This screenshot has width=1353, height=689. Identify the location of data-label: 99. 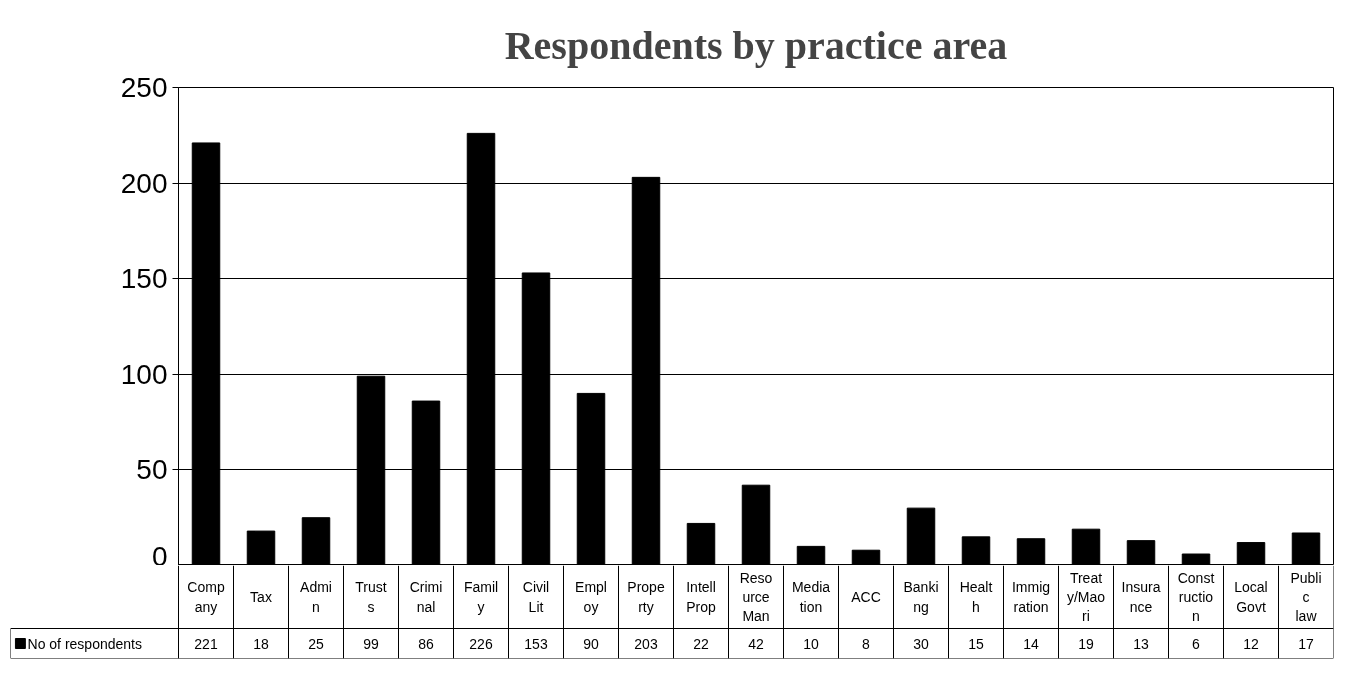
(371, 643).